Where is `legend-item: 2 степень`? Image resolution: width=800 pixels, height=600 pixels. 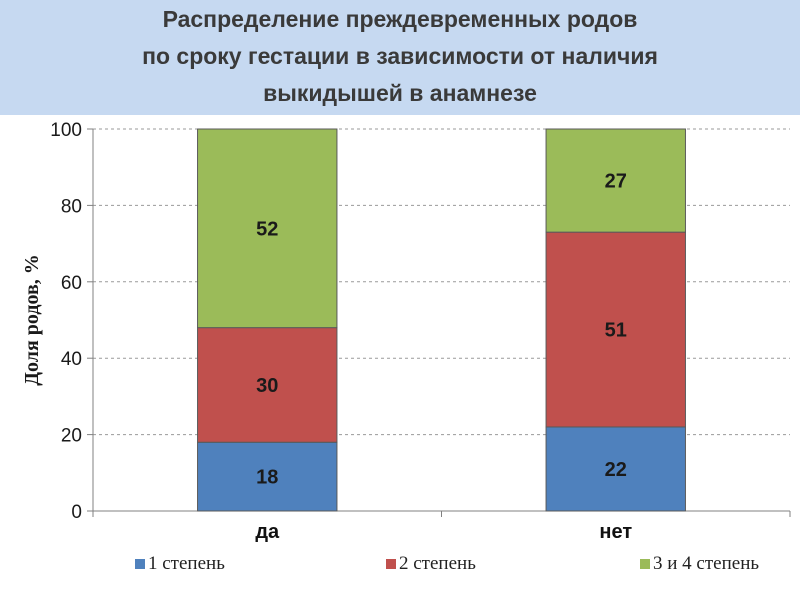
legend-item: 2 степень is located at coordinates (431, 564).